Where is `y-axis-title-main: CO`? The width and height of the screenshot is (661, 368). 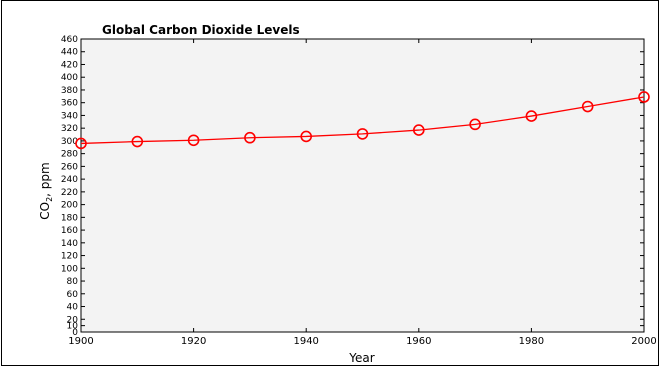 y-axis-title-main: CO is located at coordinates (45, 211).